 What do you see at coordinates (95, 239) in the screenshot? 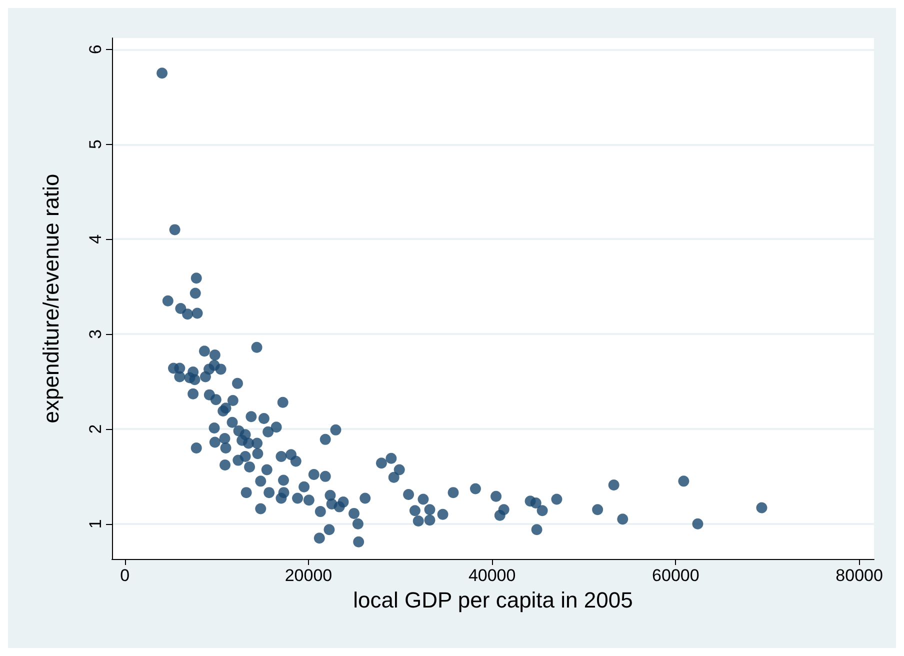
I see `y-tick-label: 4` at bounding box center [95, 239].